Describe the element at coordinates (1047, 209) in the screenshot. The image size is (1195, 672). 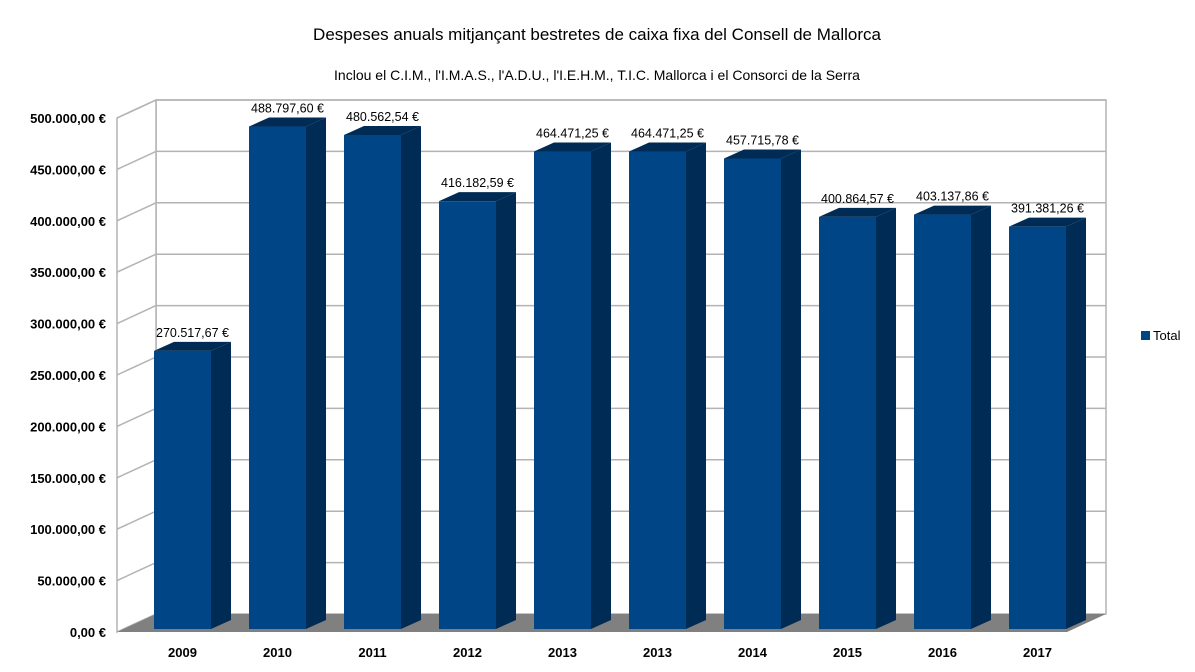
I see `data-label: 391.381,26 €` at that location.